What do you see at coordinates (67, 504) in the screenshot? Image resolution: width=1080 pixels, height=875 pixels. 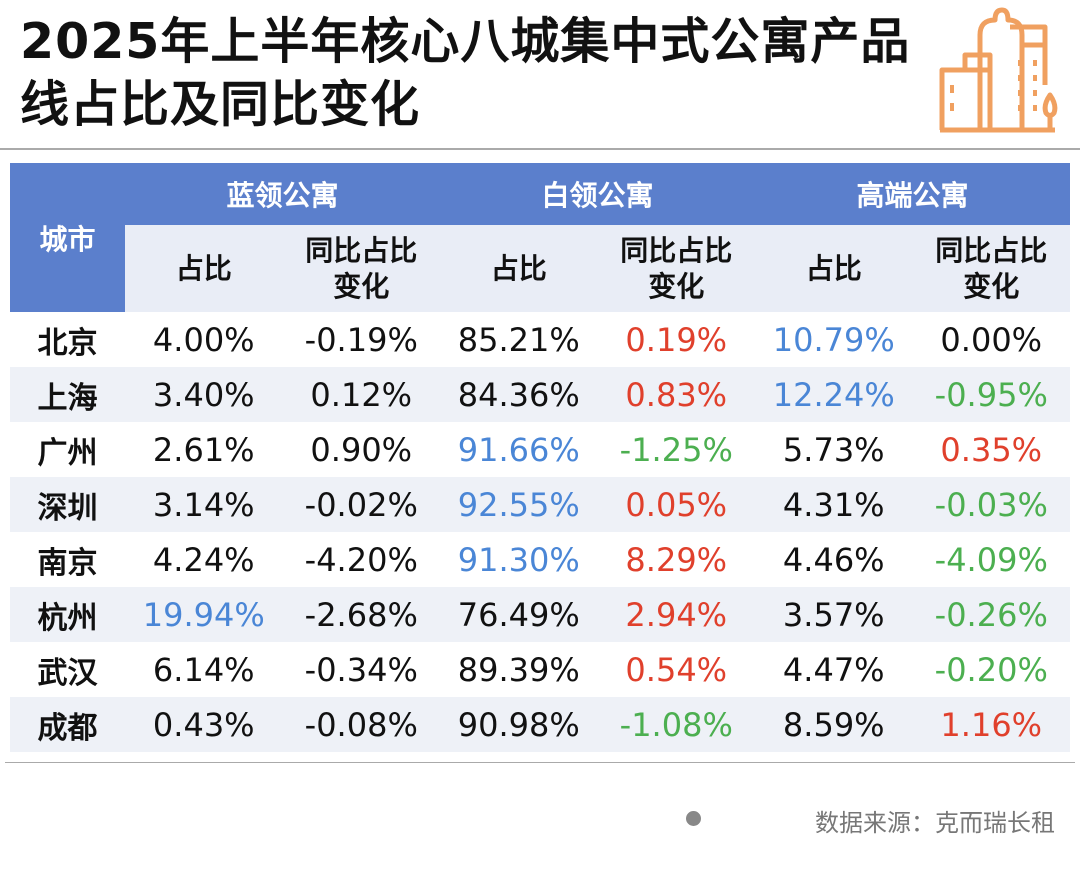 I see `city-cell: 深圳` at bounding box center [67, 504].